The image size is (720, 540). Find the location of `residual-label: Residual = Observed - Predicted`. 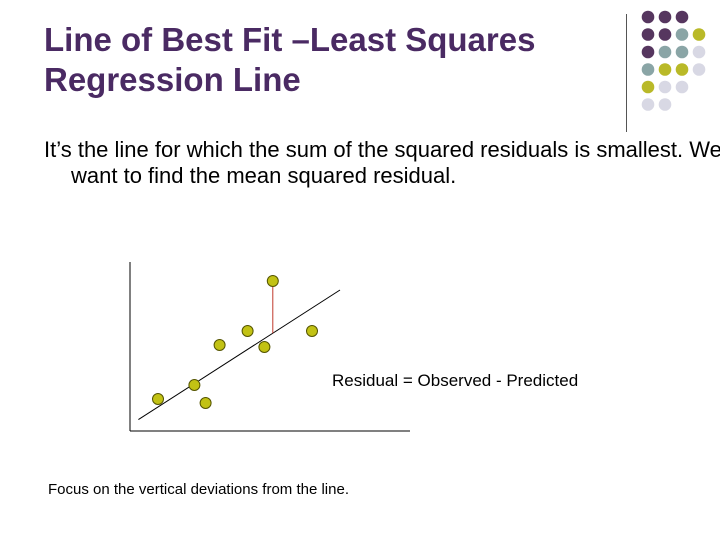

residual-label: Residual = Observed - Predicted is located at coordinates (455, 380).